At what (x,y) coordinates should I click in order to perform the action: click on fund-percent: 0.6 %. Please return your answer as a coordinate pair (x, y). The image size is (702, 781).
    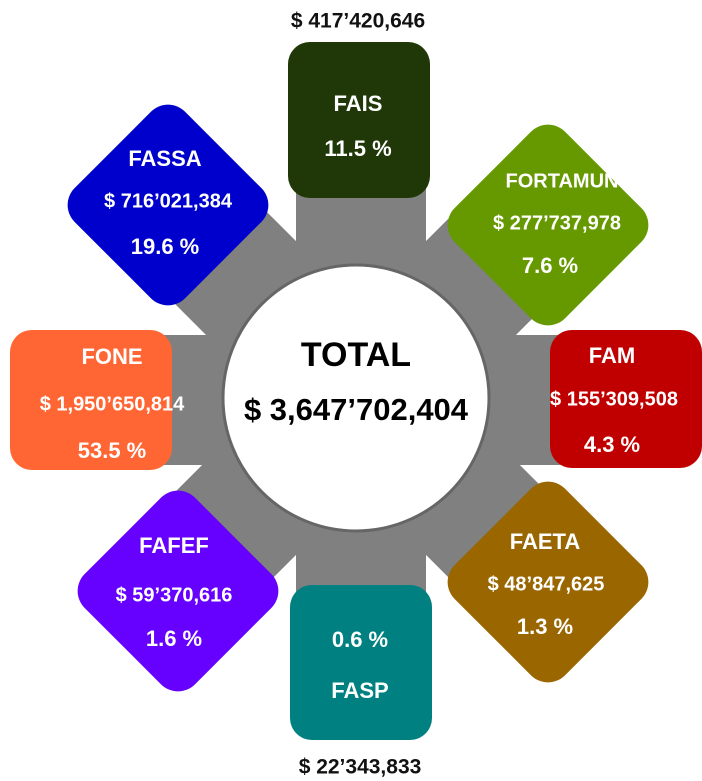
    Looking at the image, I should click on (360, 639).